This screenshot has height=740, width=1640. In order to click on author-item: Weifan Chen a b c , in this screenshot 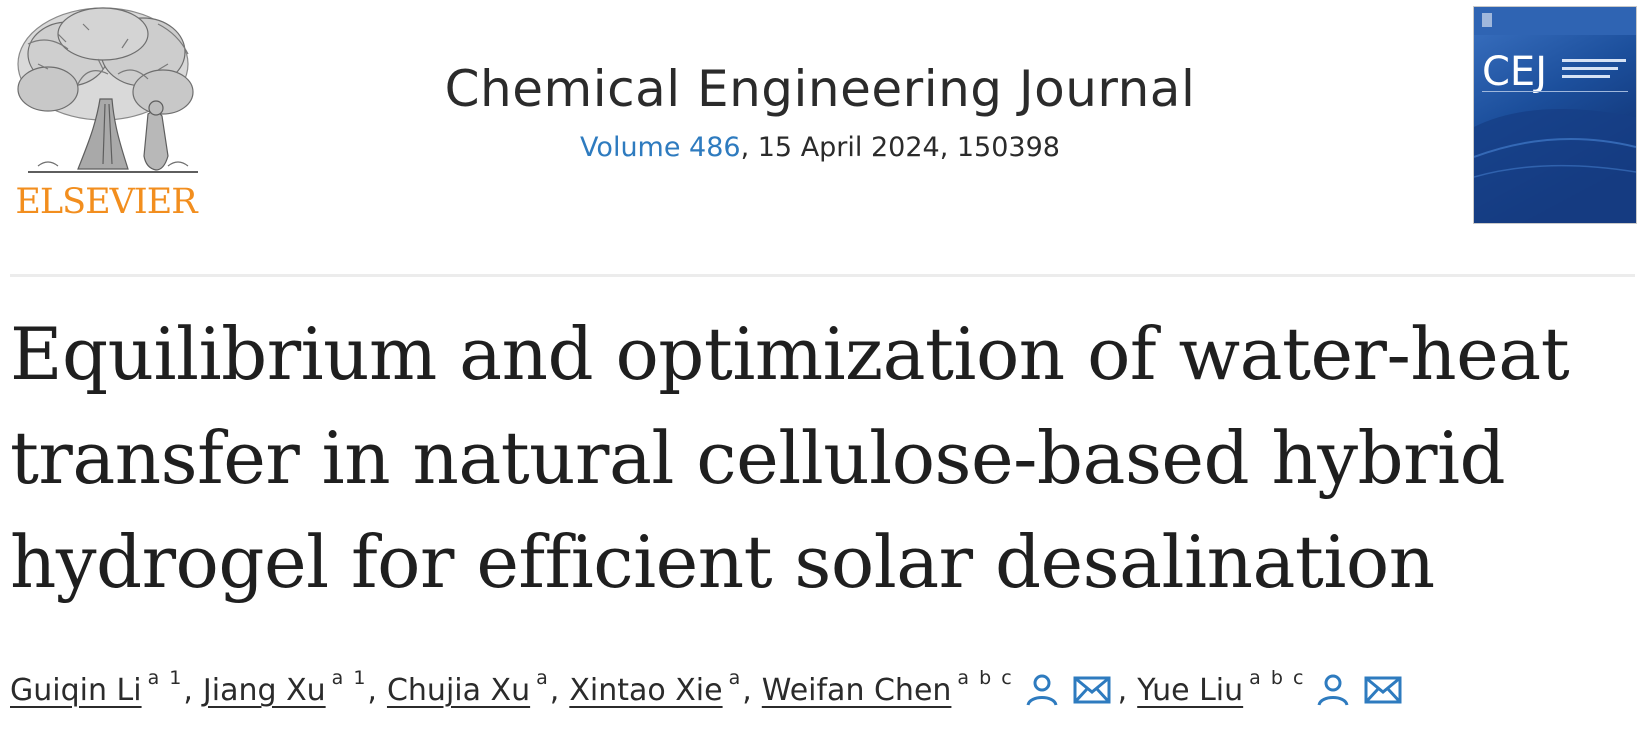, I will do `click(949, 688)`.